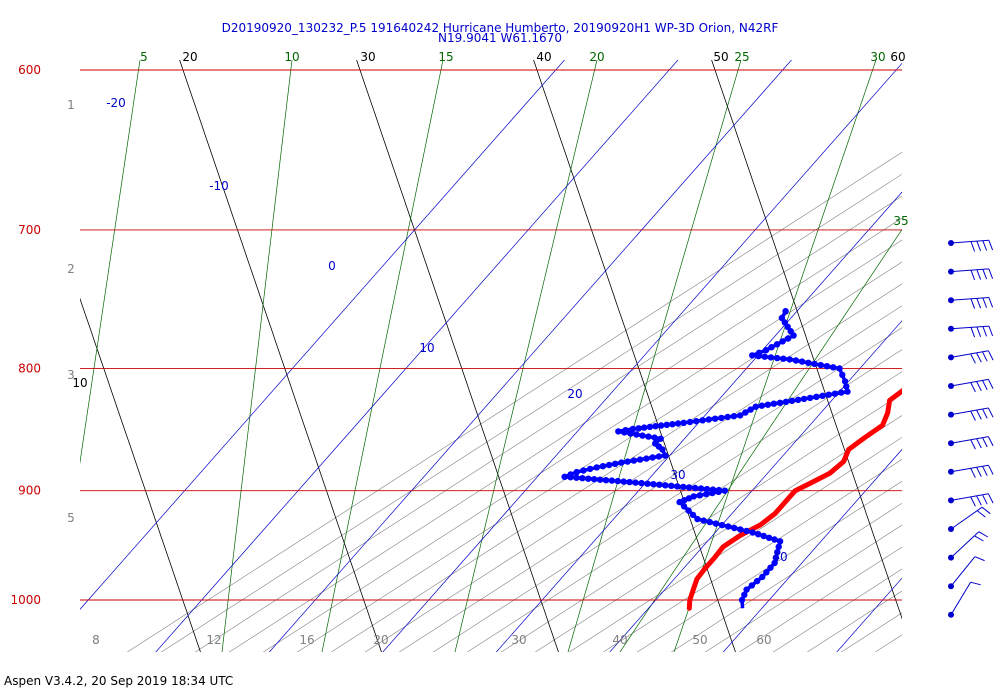 This screenshot has width=1000, height=700. I want to click on height-label: 2, so click(71, 269).